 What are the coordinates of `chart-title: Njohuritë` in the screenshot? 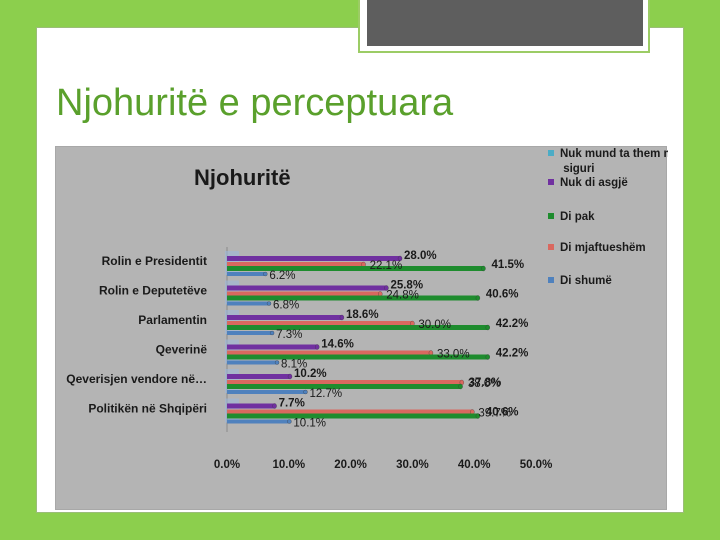 It's located at (242, 177).